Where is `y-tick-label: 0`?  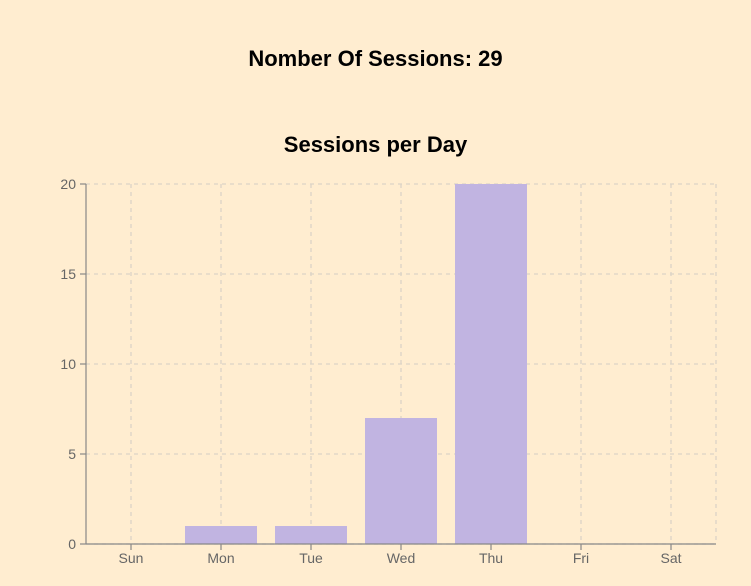
y-tick-label: 0 is located at coordinates (72, 544).